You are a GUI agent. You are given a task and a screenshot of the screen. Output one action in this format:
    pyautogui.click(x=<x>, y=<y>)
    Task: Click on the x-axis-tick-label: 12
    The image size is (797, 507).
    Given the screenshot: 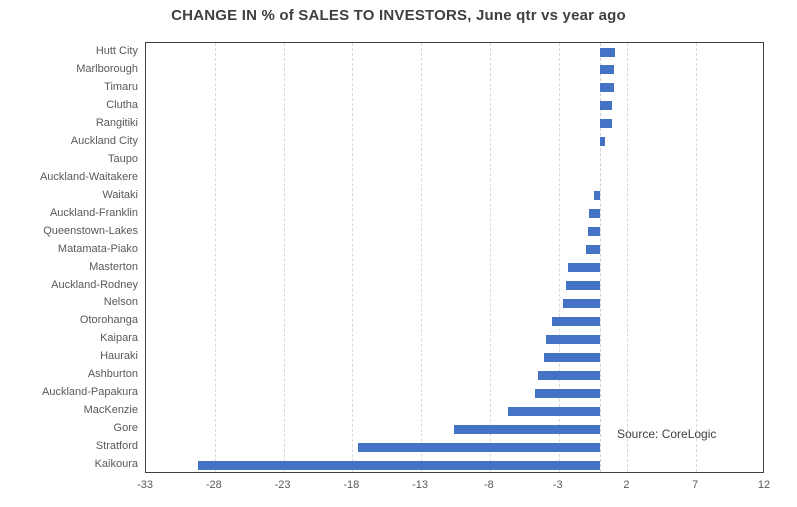 What is the action you would take?
    pyautogui.click(x=764, y=485)
    